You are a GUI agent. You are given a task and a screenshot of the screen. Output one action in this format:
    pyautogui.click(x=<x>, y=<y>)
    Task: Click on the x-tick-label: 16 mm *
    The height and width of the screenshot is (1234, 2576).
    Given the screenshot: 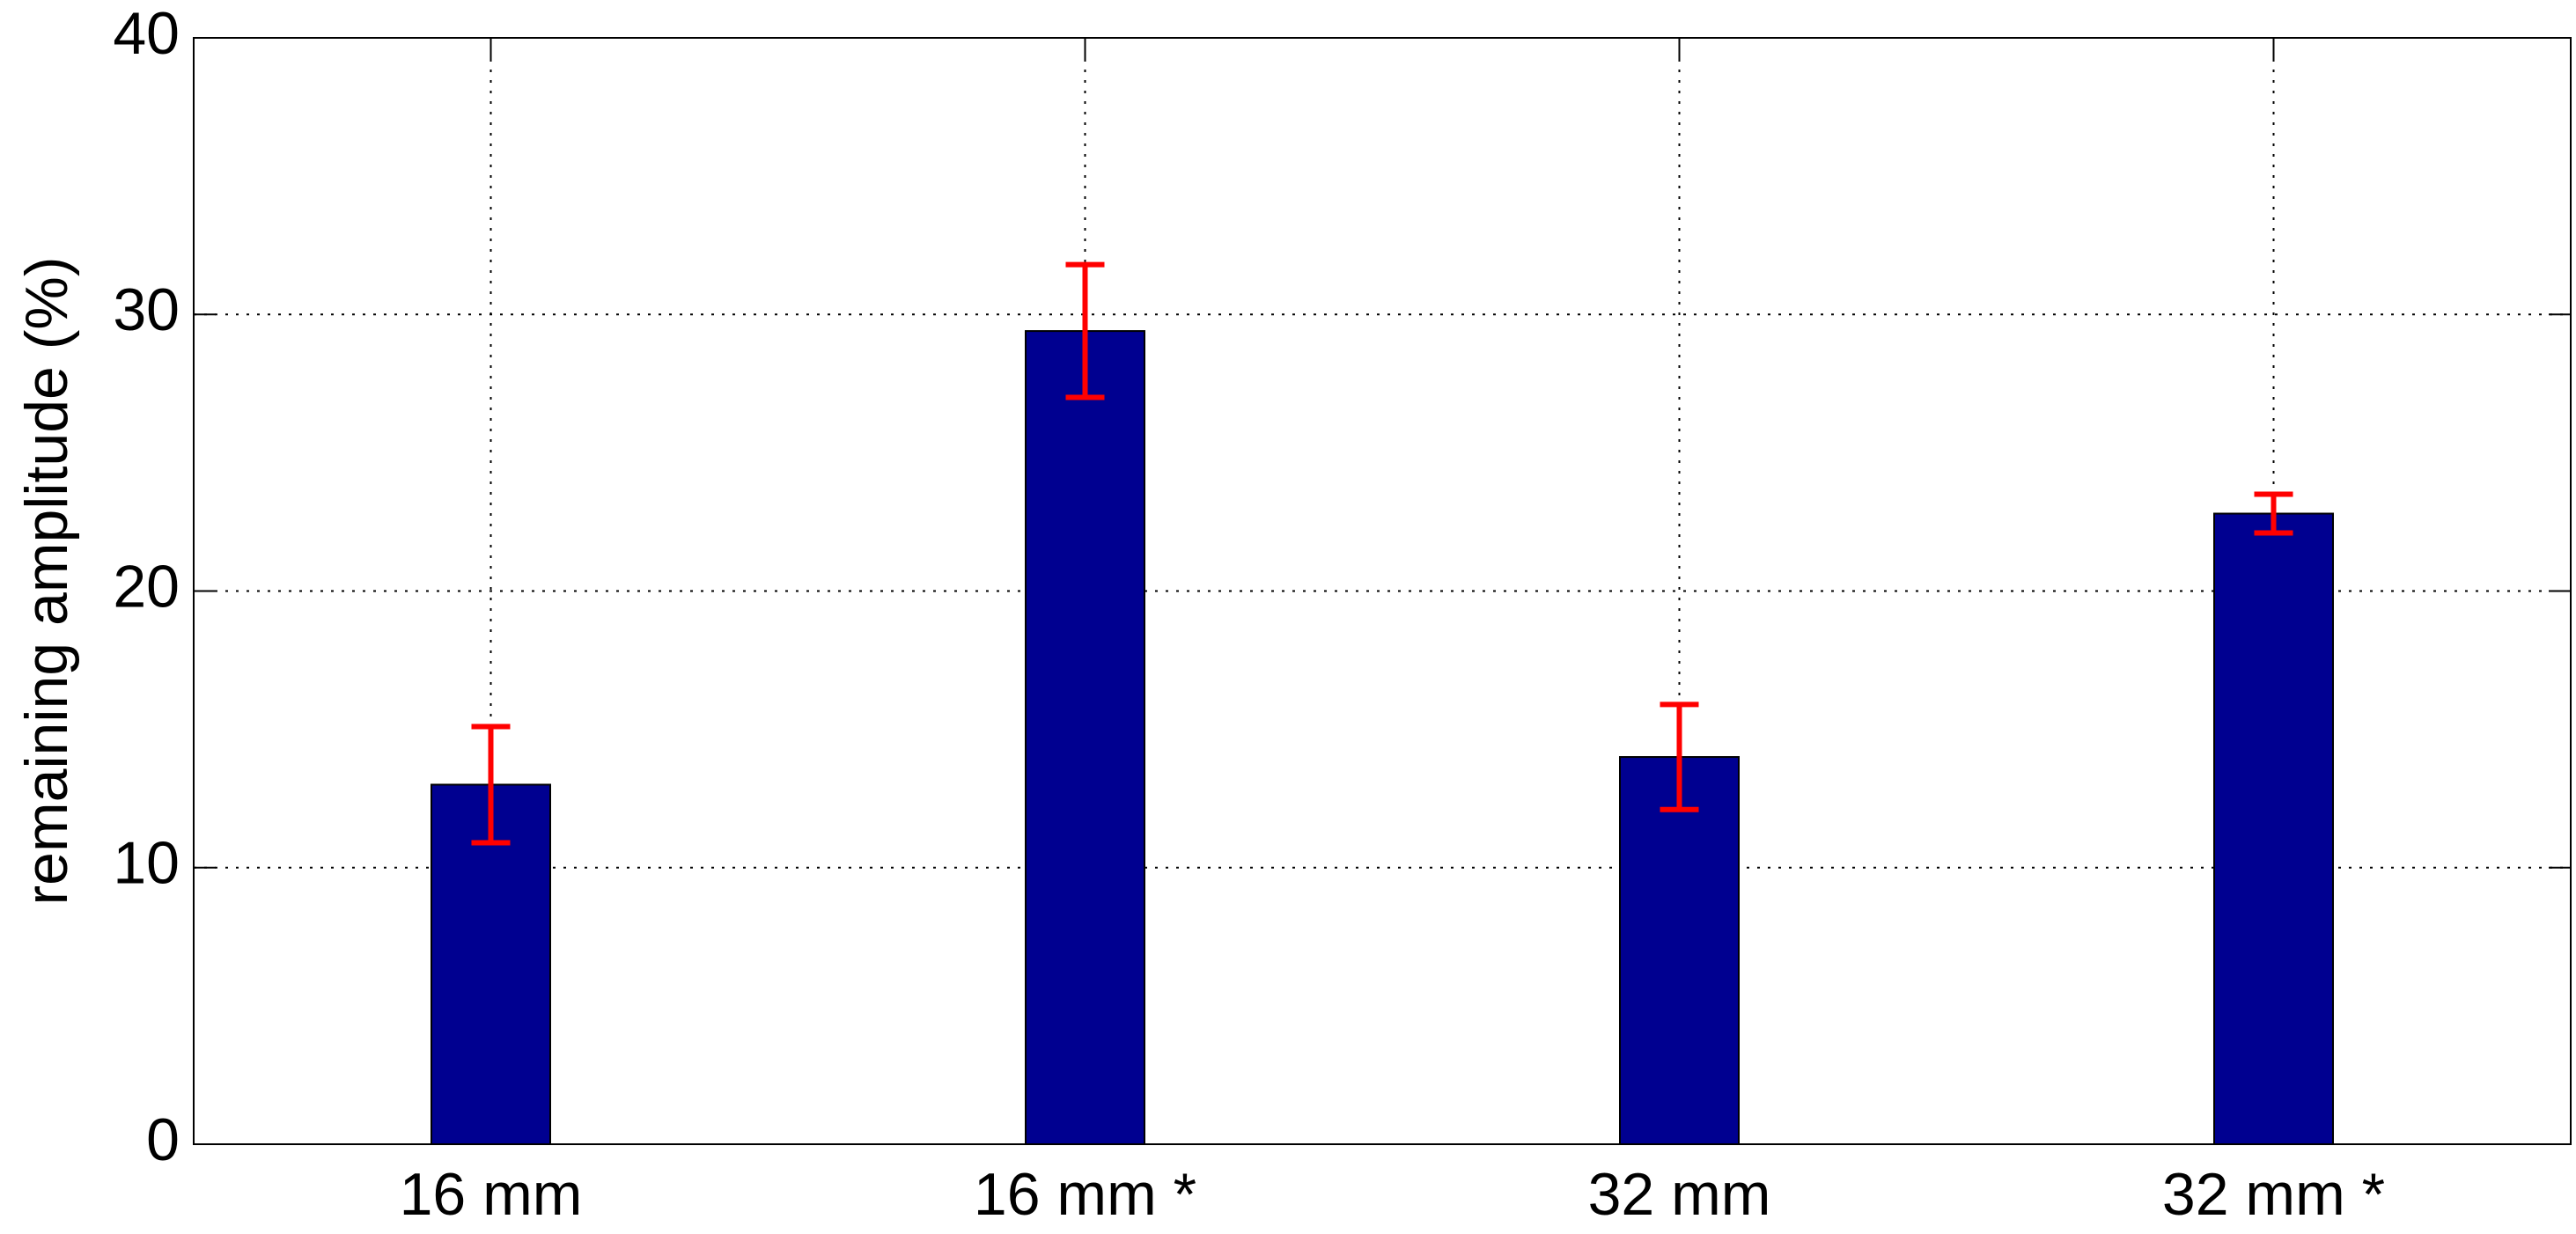 What is the action you would take?
    pyautogui.click(x=1085, y=1194)
    